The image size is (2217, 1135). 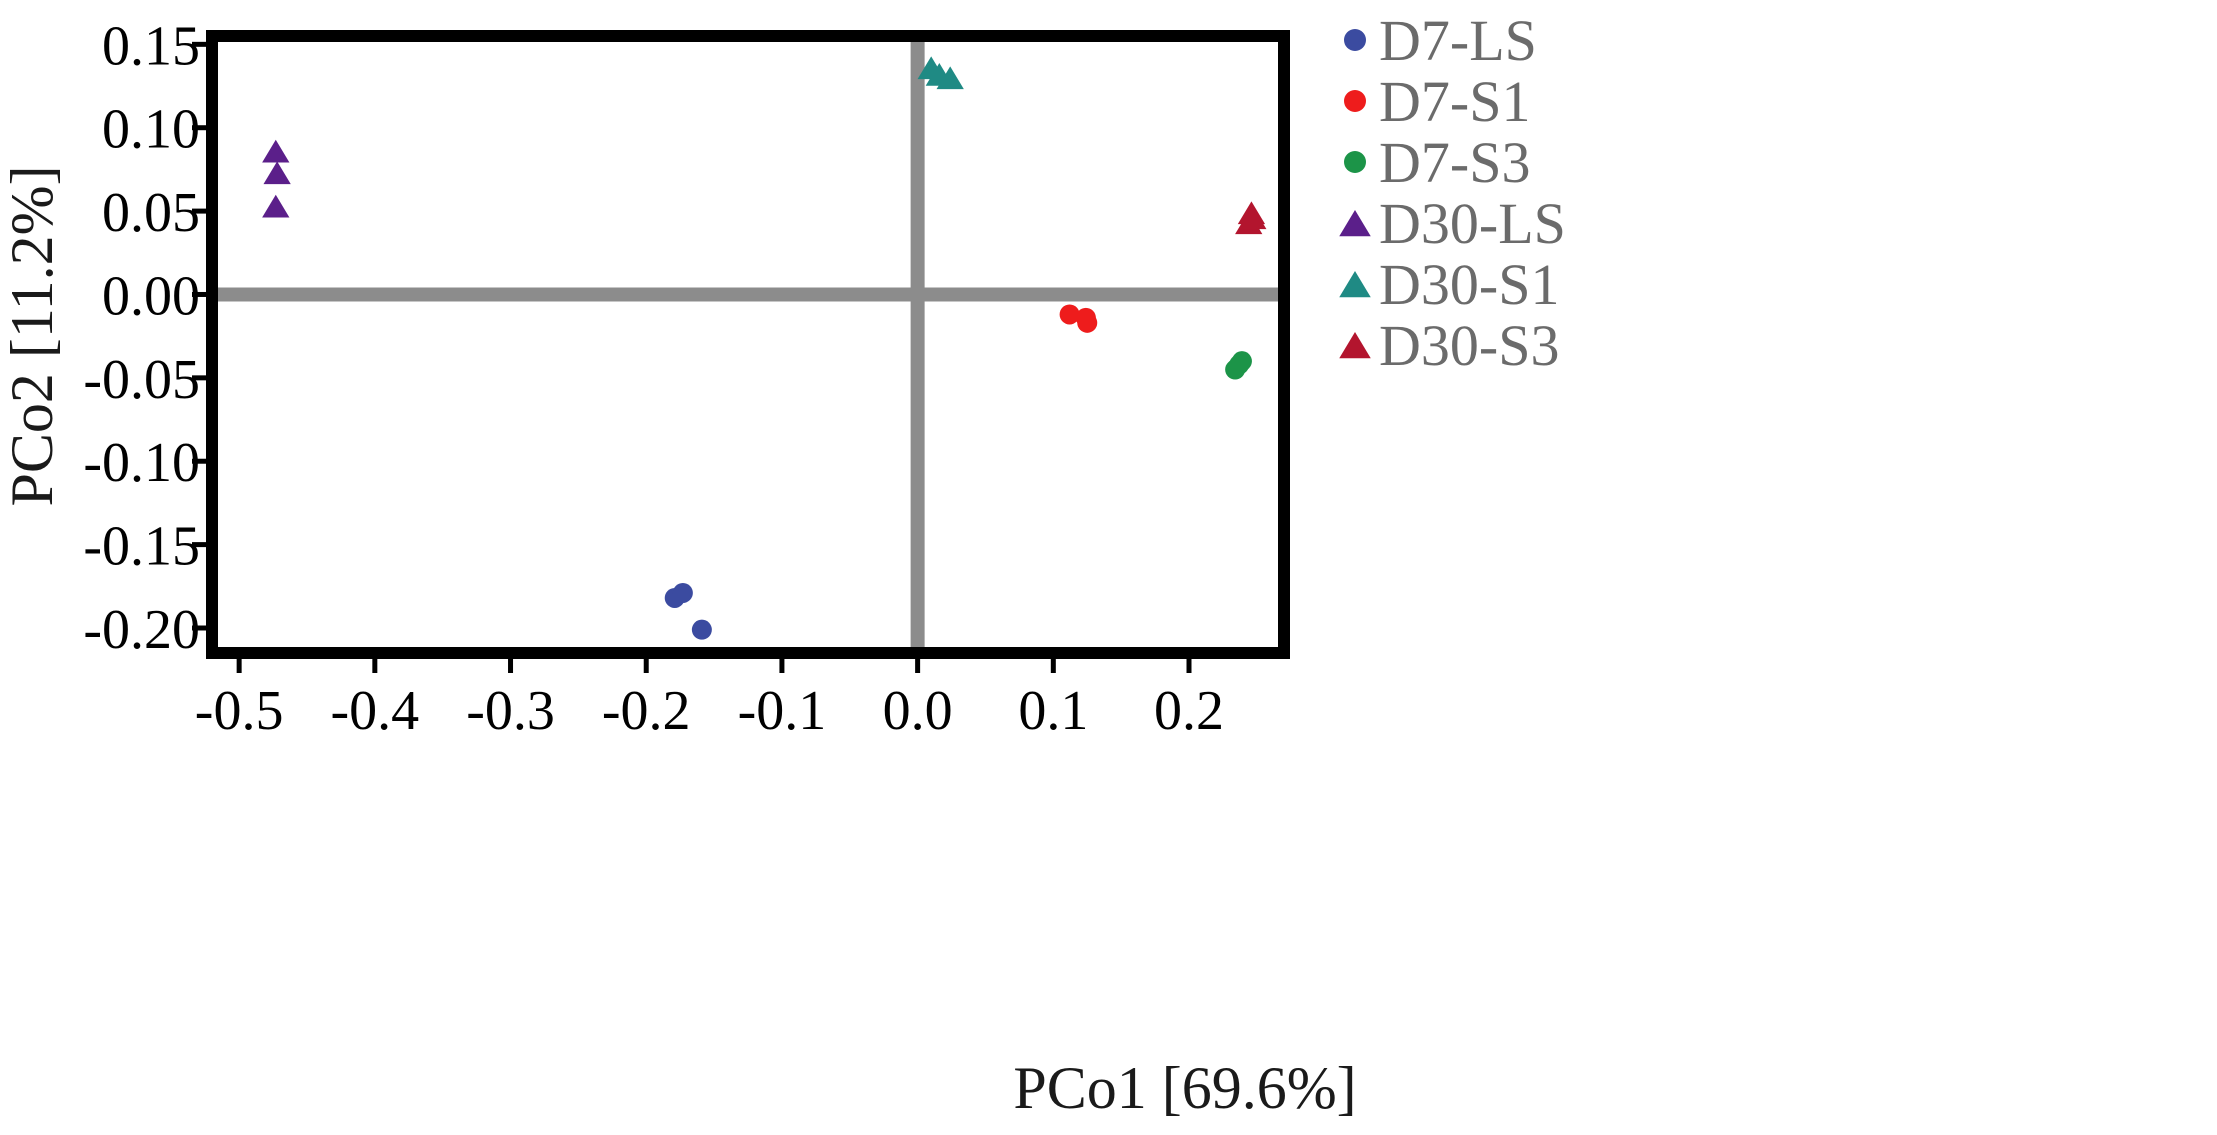 I want to click on x-tick-label: 0.0, so click(x=918, y=711).